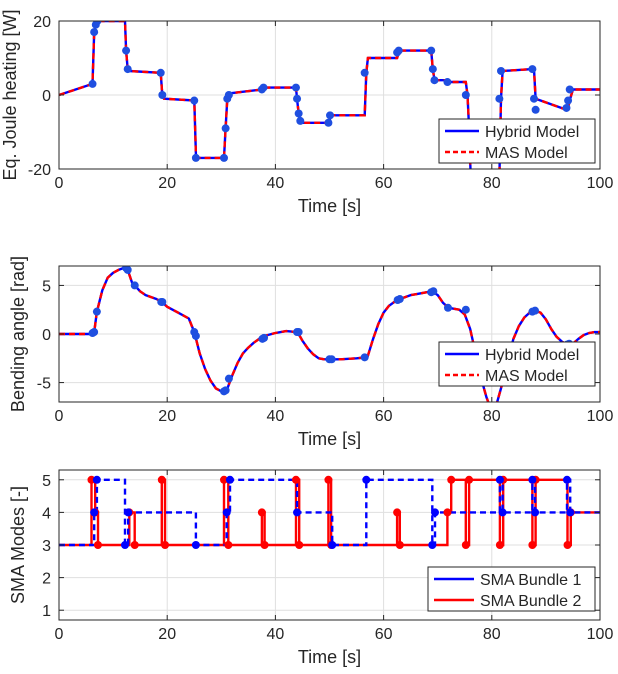  Describe the element at coordinates (46, 513) in the screenshot. I see `y-tick-label: 4` at that location.